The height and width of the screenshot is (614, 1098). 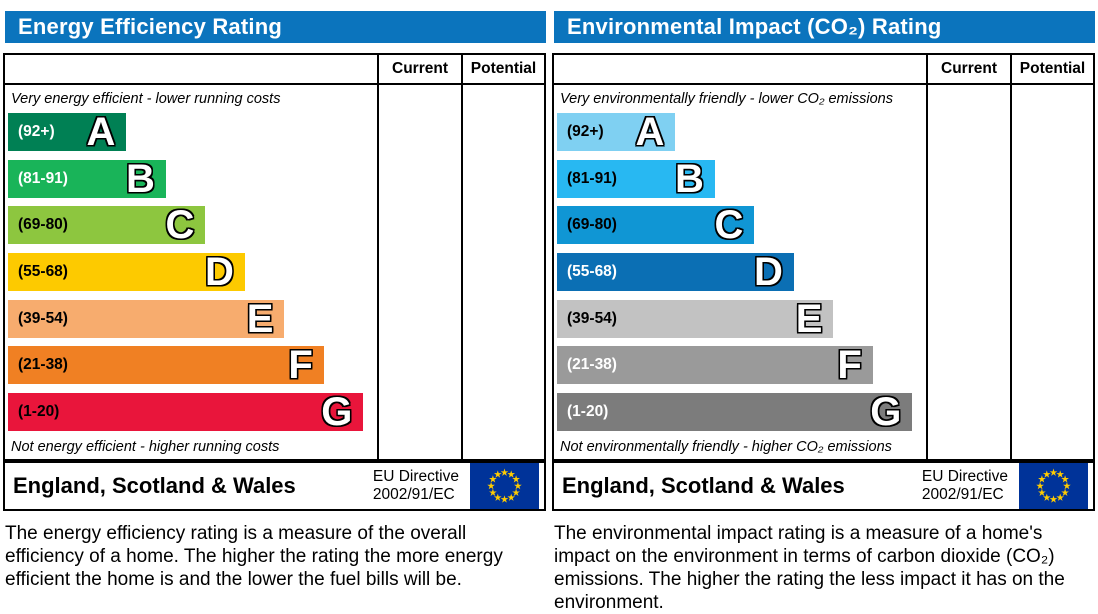 What do you see at coordinates (754, 26) in the screenshot?
I see `page-title: Environmental Impact (CO₂) Rating` at bounding box center [754, 26].